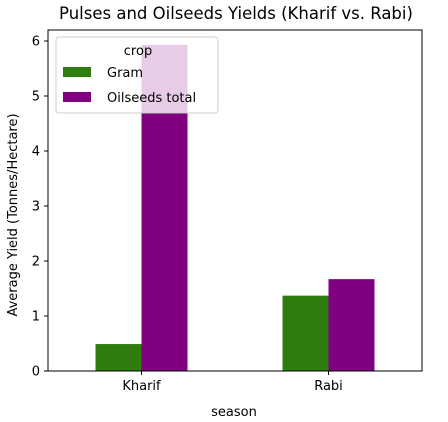  What do you see at coordinates (125, 73) in the screenshot?
I see `legend-label: Gram` at bounding box center [125, 73].